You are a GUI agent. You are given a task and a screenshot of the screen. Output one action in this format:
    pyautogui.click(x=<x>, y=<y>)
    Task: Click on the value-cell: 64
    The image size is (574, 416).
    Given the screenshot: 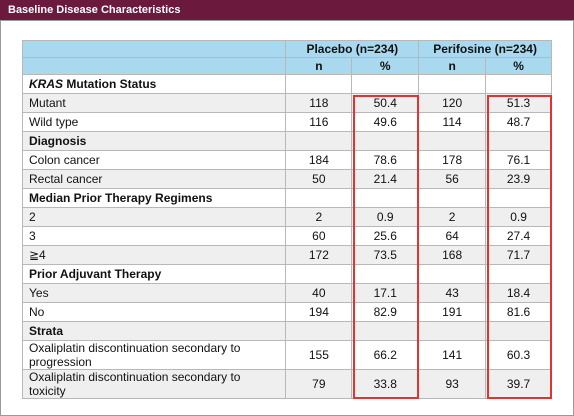 What is the action you would take?
    pyautogui.click(x=452, y=236)
    